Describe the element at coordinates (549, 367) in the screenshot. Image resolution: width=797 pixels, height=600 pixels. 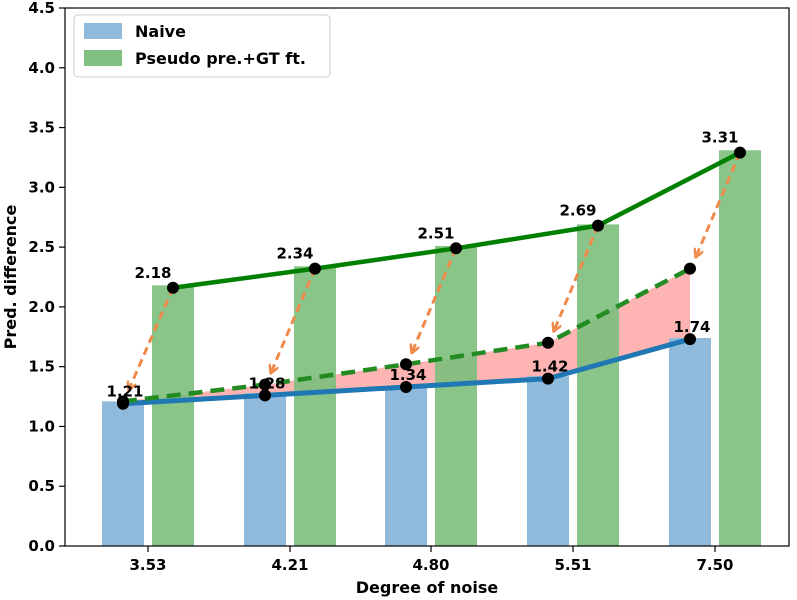
I see `data-label-naive: 1.42` at that location.